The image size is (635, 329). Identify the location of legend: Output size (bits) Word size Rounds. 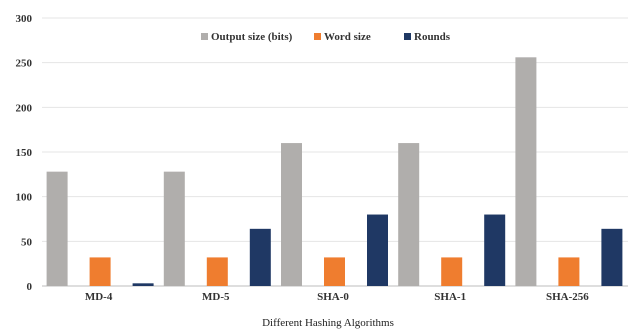
(326, 37).